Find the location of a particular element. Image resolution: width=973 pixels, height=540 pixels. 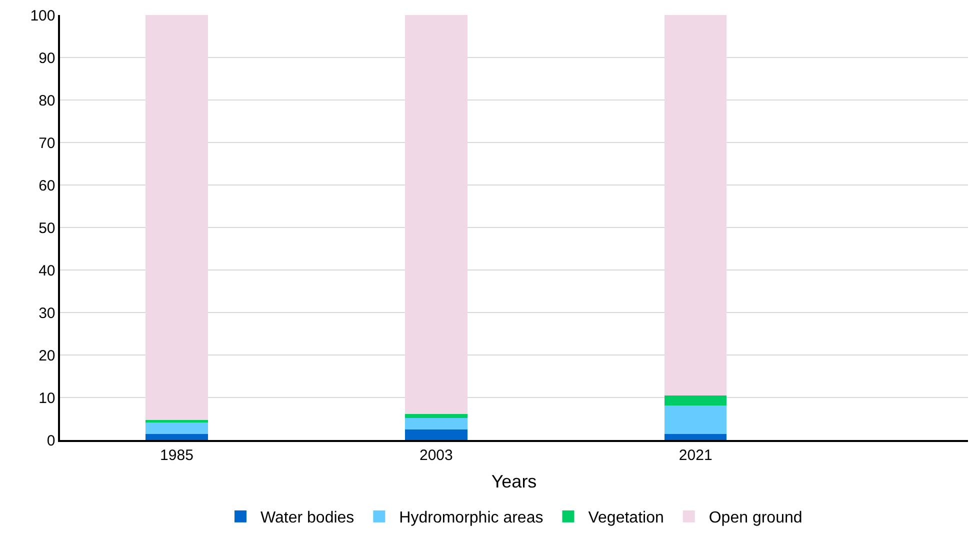

x-tick-label: 1985 is located at coordinates (177, 455).